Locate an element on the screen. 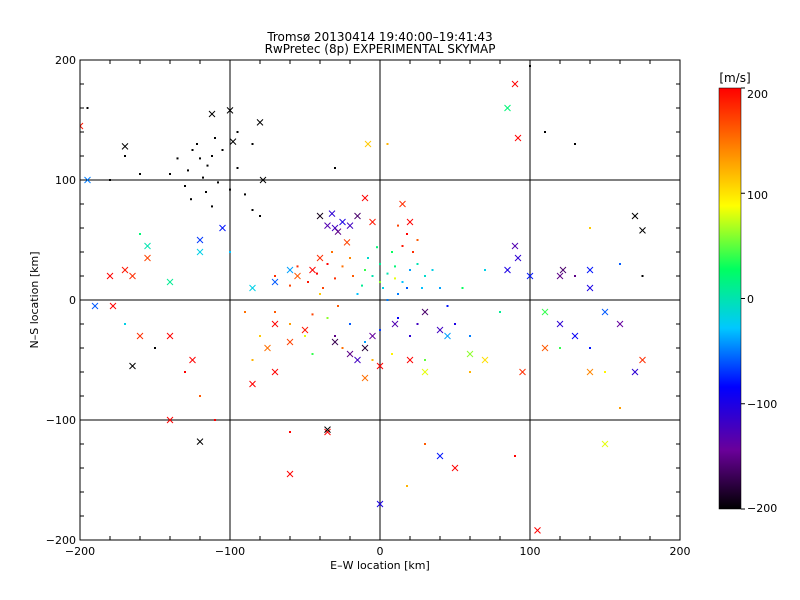 The width and height of the screenshot is (800, 600). colorbar-label: [m/s] is located at coordinates (734, 78).